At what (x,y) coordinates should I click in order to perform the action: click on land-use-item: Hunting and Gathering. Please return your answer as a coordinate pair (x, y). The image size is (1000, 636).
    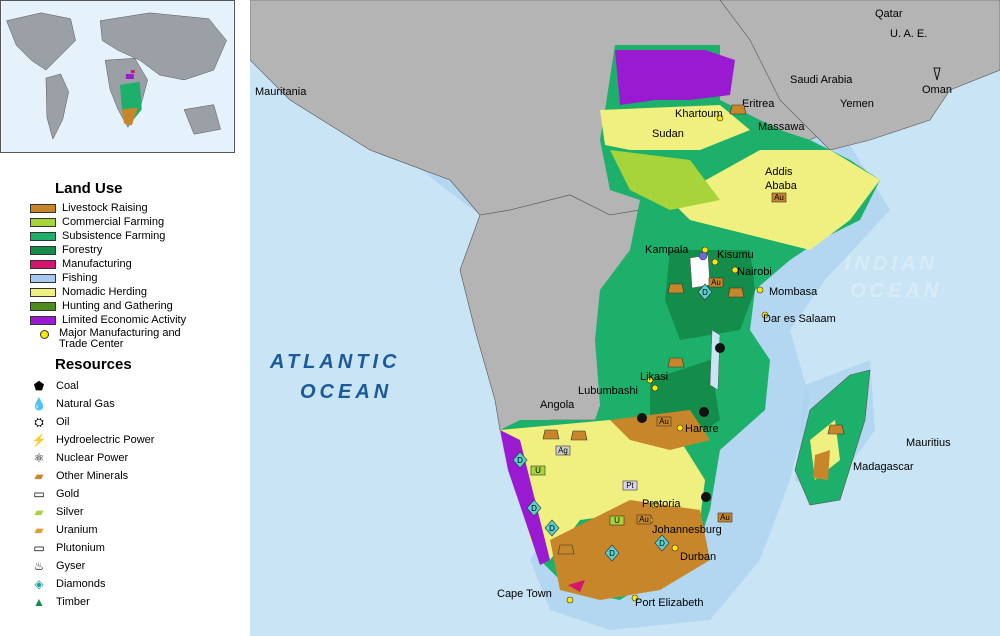
    Looking at the image, I should click on (137, 306).